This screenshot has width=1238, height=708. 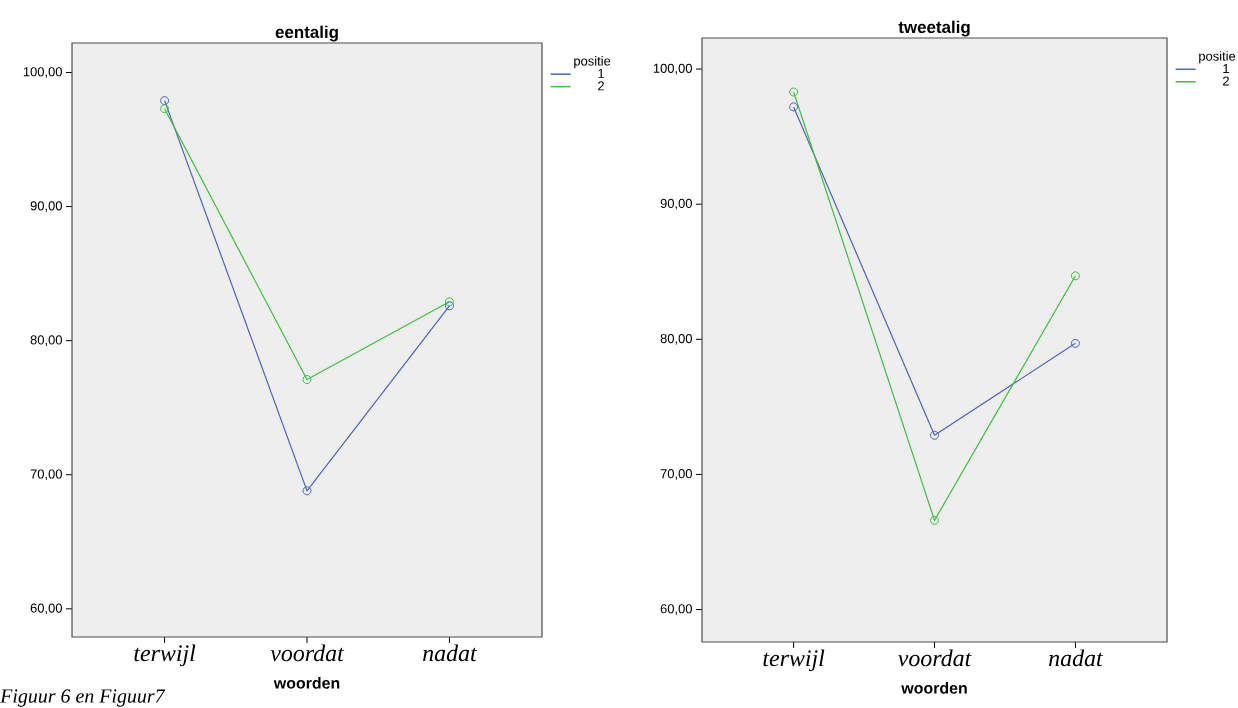 What do you see at coordinates (306, 33) in the screenshot?
I see `chart-title: eentalig` at bounding box center [306, 33].